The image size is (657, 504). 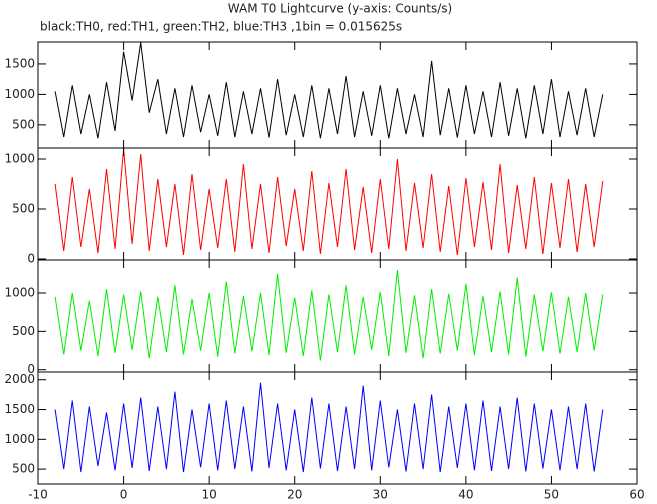 I want to click on chart-title: WAM T0 Lightcurve (y-axis: Counts/s), so click(x=340, y=9).